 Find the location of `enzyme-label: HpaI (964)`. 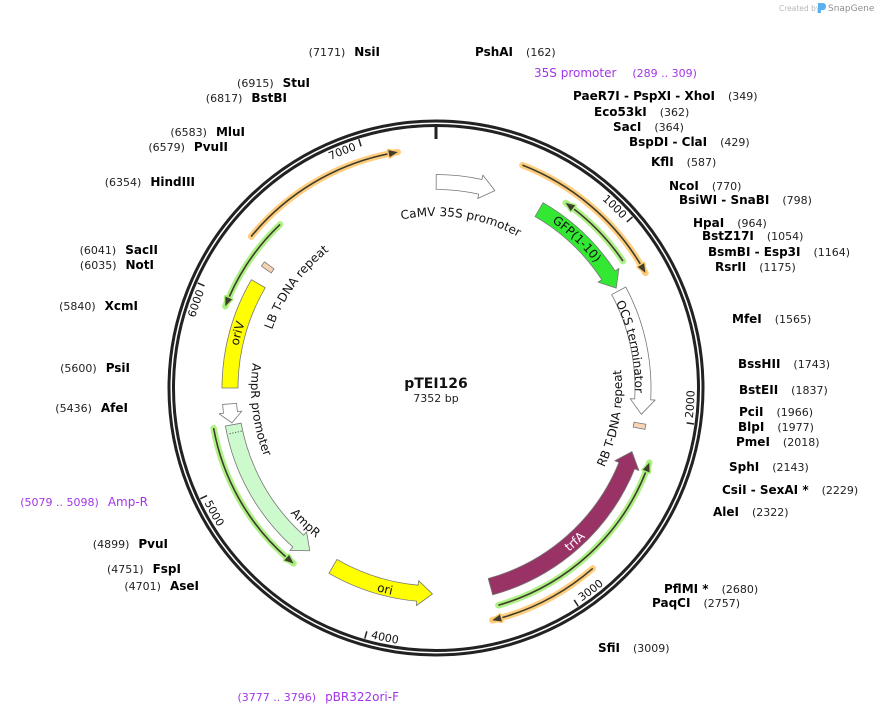

enzyme-label: HpaI (964) is located at coordinates (730, 223).